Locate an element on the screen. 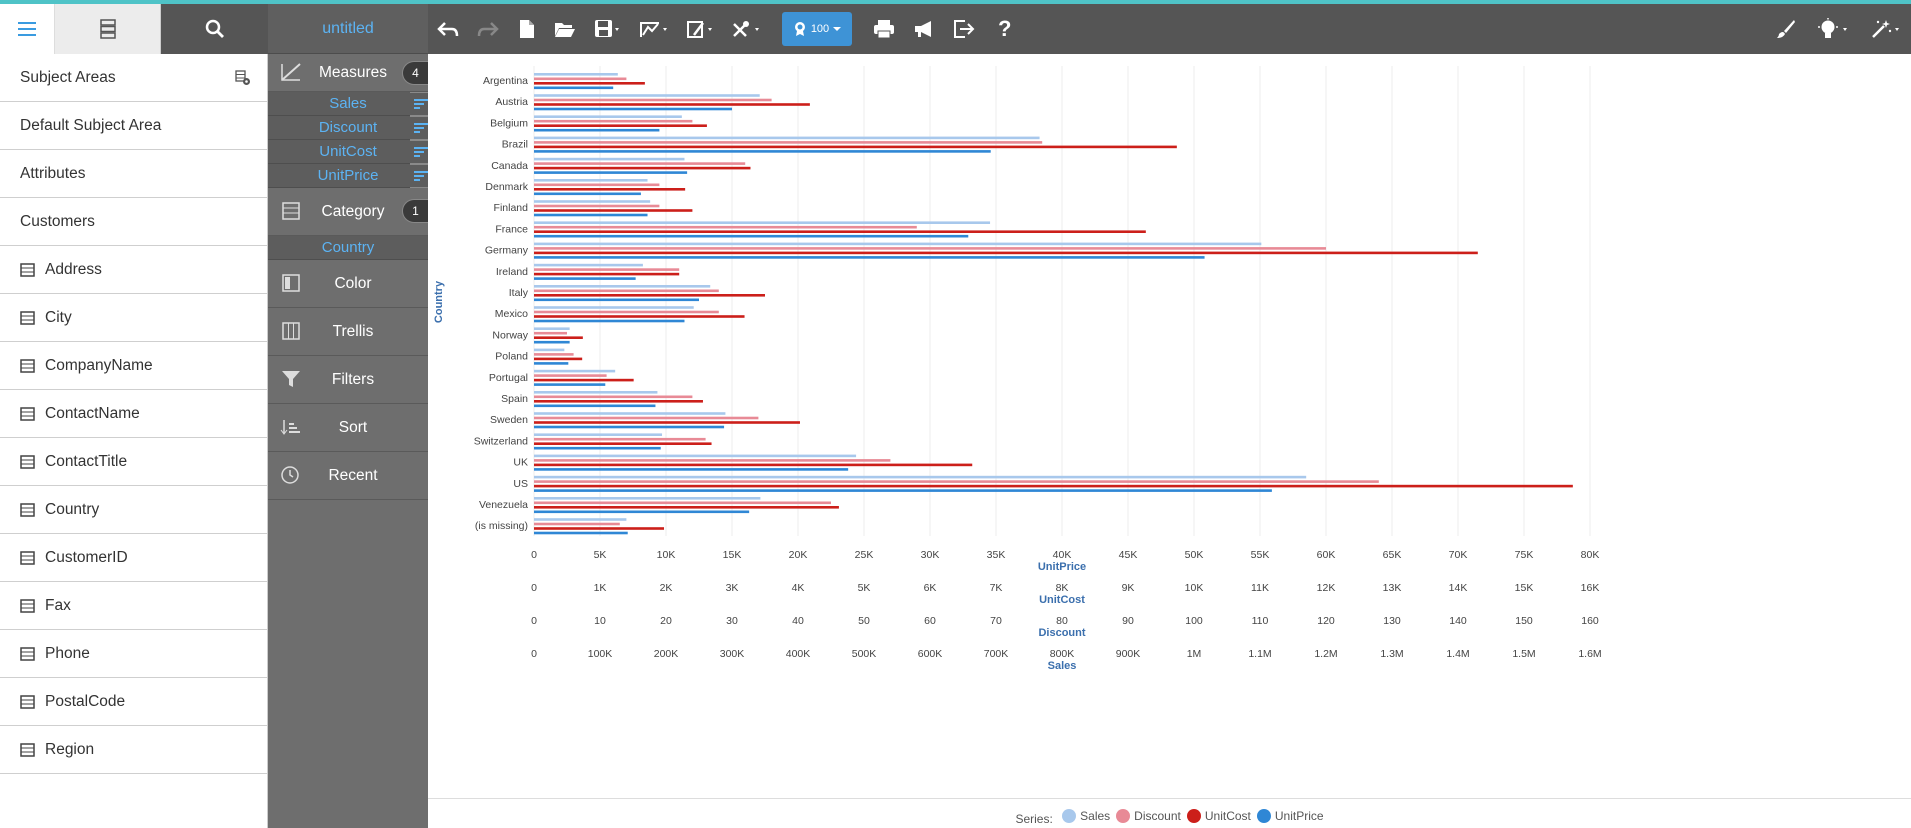  category-item-country: Country is located at coordinates (348, 248).